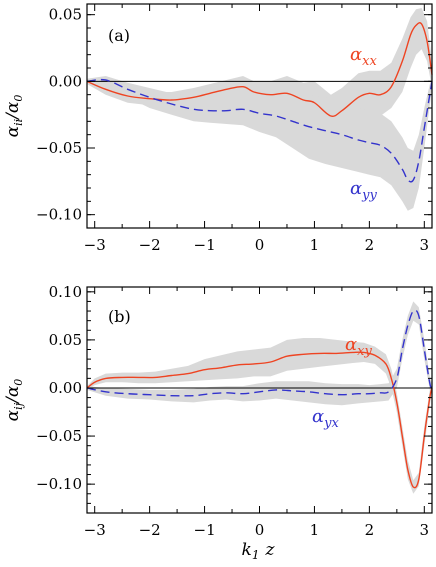 The image size is (436, 567). I want to click on series-label-alpha-yy: αyy, so click(364, 190).